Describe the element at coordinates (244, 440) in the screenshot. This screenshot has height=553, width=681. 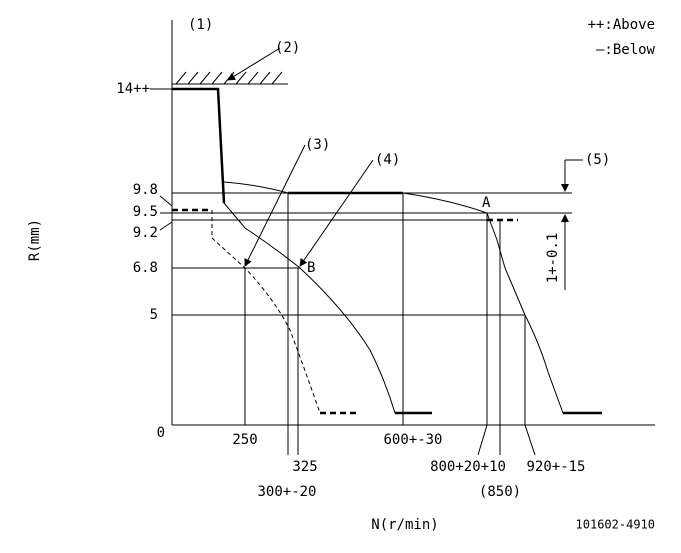
I see `x-tick-label: 250` at that location.